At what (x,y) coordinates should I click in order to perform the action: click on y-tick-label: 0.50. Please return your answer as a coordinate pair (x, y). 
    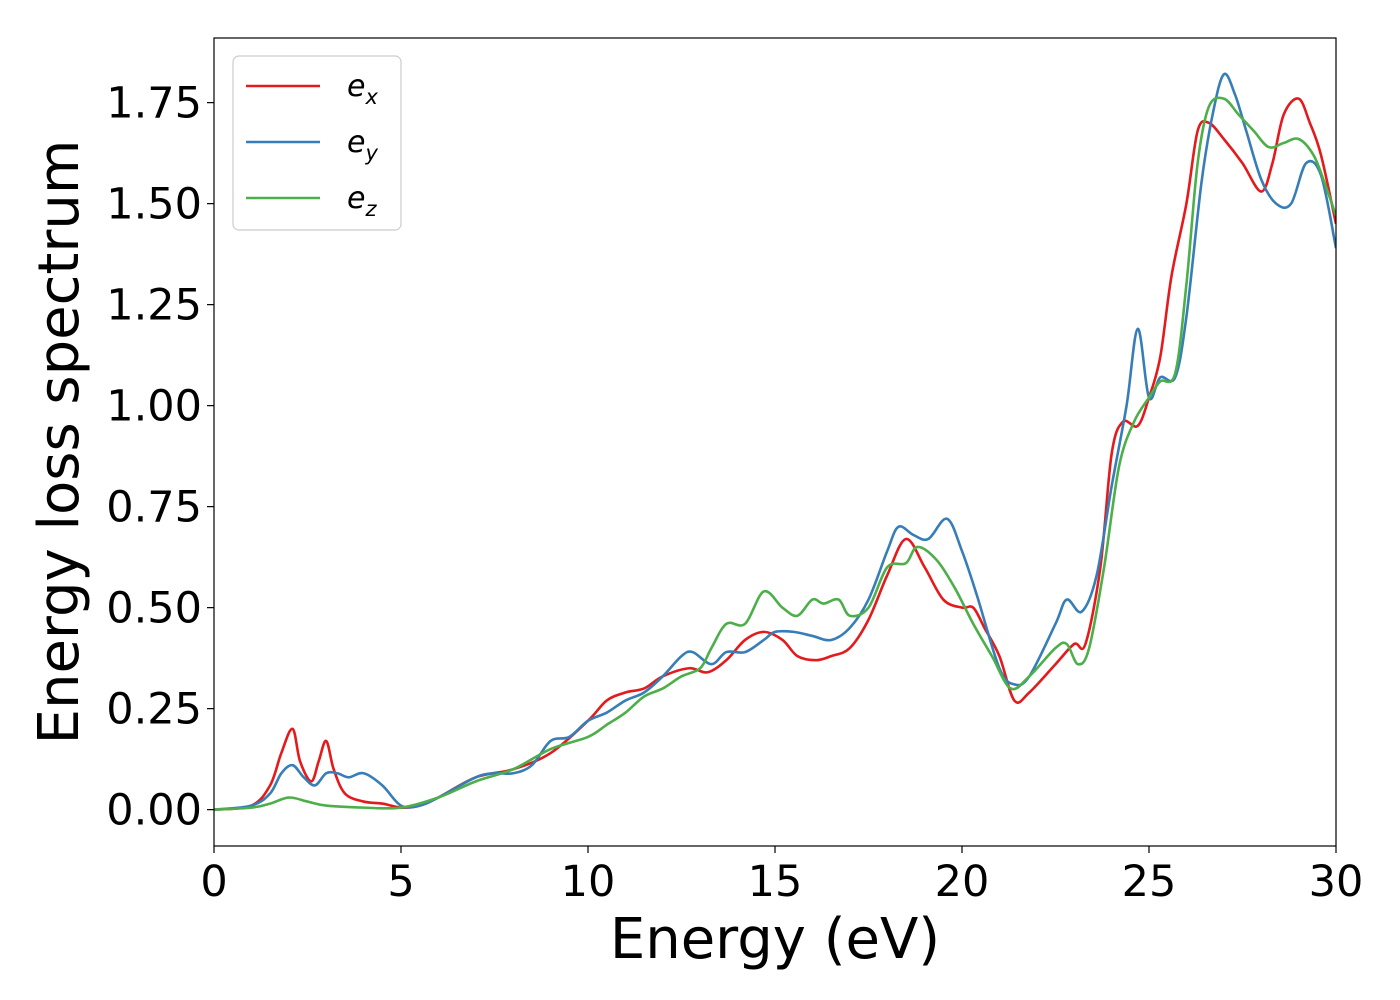
    Looking at the image, I should click on (154, 609).